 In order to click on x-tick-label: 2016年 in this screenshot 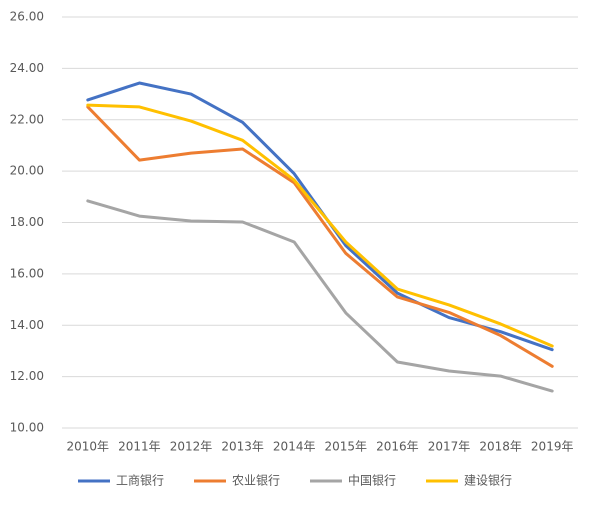, I will do `click(397, 447)`.